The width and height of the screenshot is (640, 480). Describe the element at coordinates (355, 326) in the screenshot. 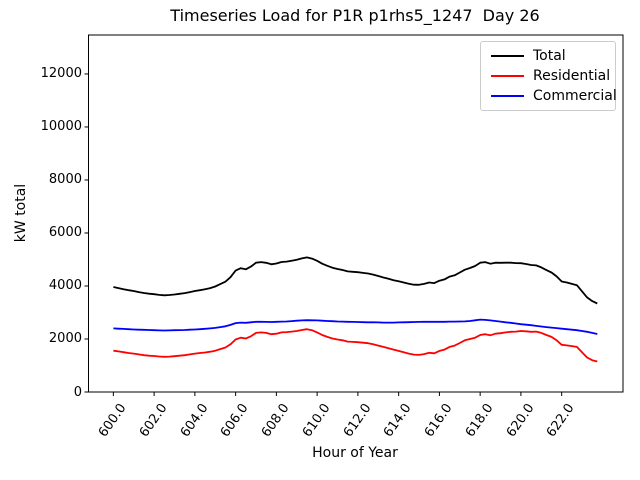

I see `series-line-commercial` at that location.